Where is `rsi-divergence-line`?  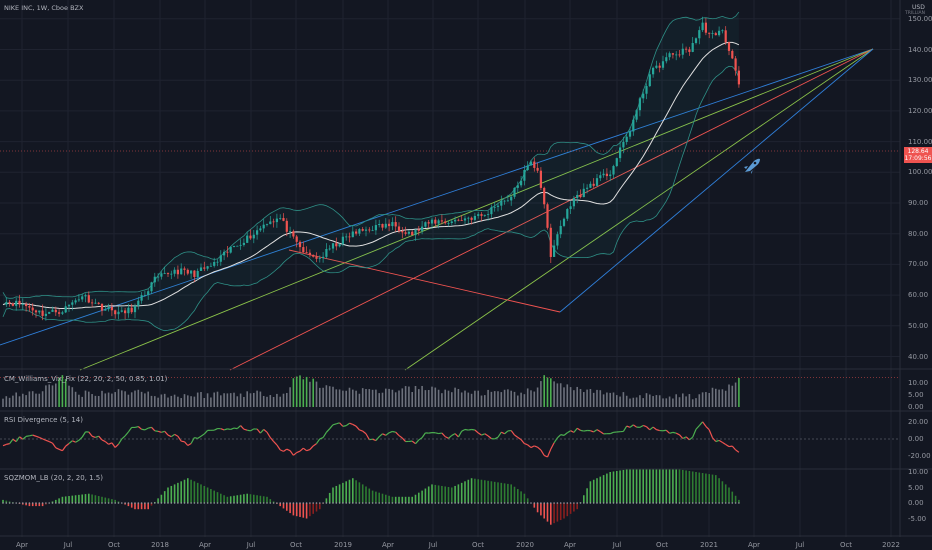
rsi-divergence-line is located at coordinates (450, 439).